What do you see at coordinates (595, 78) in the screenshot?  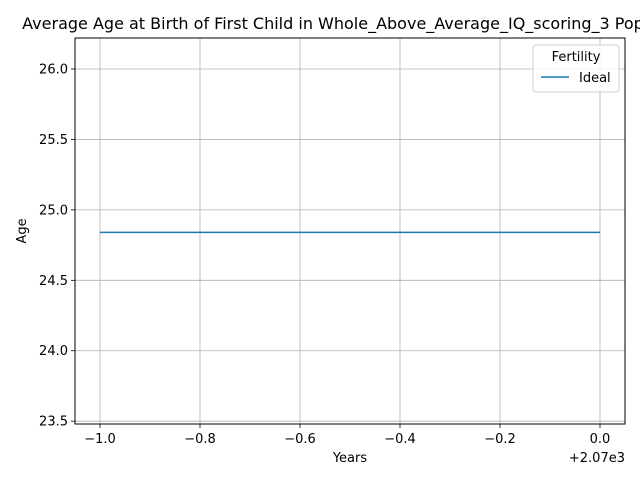 I see `legend-label-ideal: Ideal` at bounding box center [595, 78].